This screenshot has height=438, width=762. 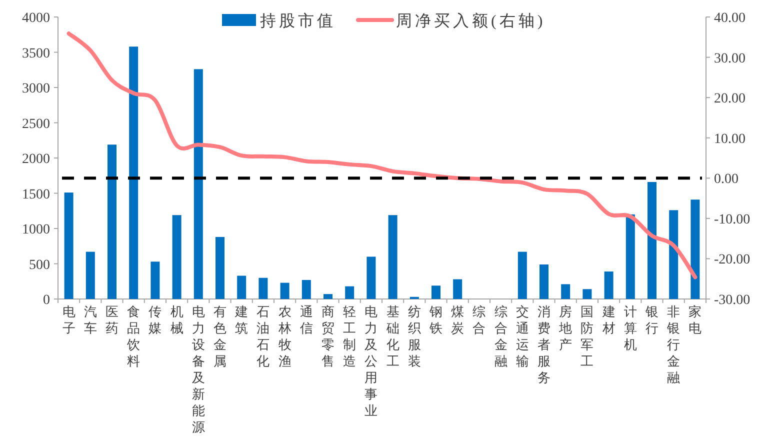 I want to click on y-tick-label: 2500, so click(x=36, y=124).